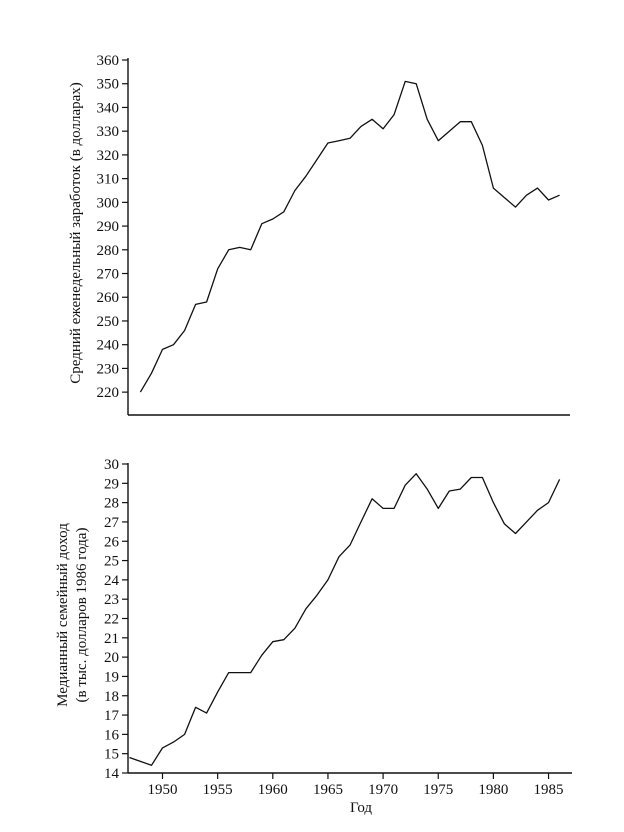  I want to click on income-y-tick-label: 14, so click(112, 774).